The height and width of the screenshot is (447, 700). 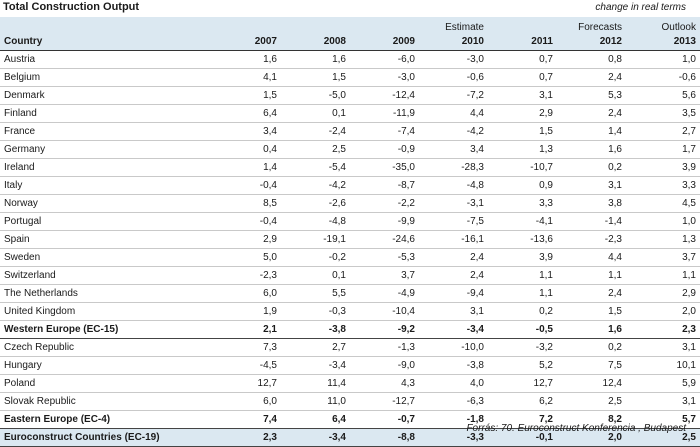 I want to click on value-cell: 5,5, so click(x=315, y=293).